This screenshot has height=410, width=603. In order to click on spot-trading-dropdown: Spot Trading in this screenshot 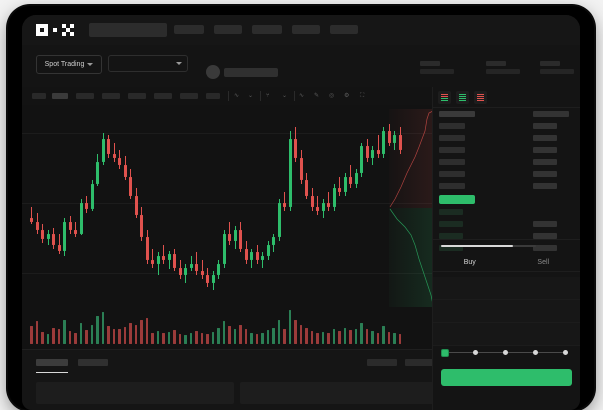, I will do `click(69, 64)`.